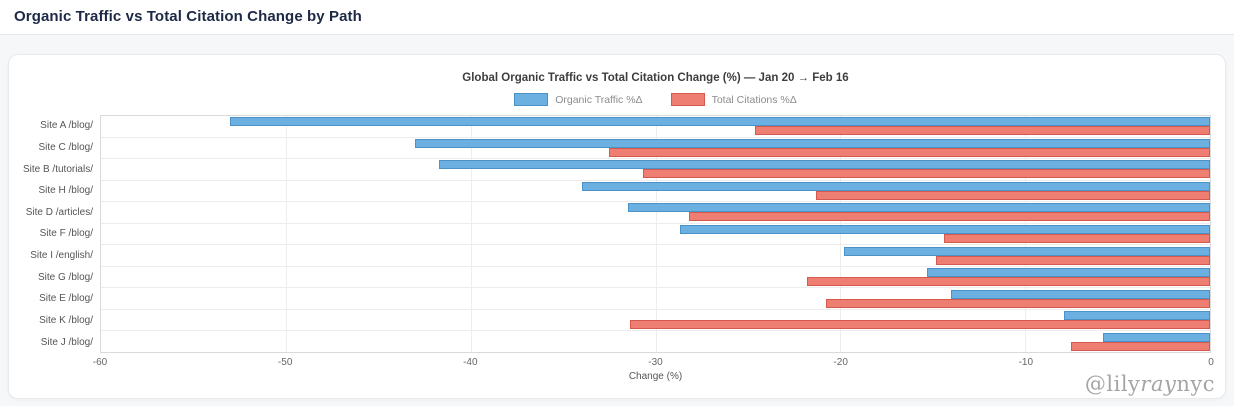 The image size is (1234, 406). Describe the element at coordinates (66, 342) in the screenshot. I see `y-axis-label: Site J /blog/` at that location.